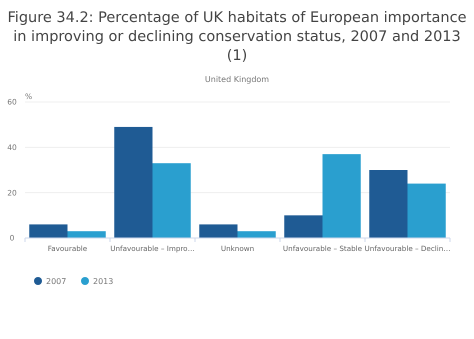 Image resolution: width=474 pixels, height=339 pixels. What do you see at coordinates (103, 281) in the screenshot?
I see `legend-label: 2013` at bounding box center [103, 281].